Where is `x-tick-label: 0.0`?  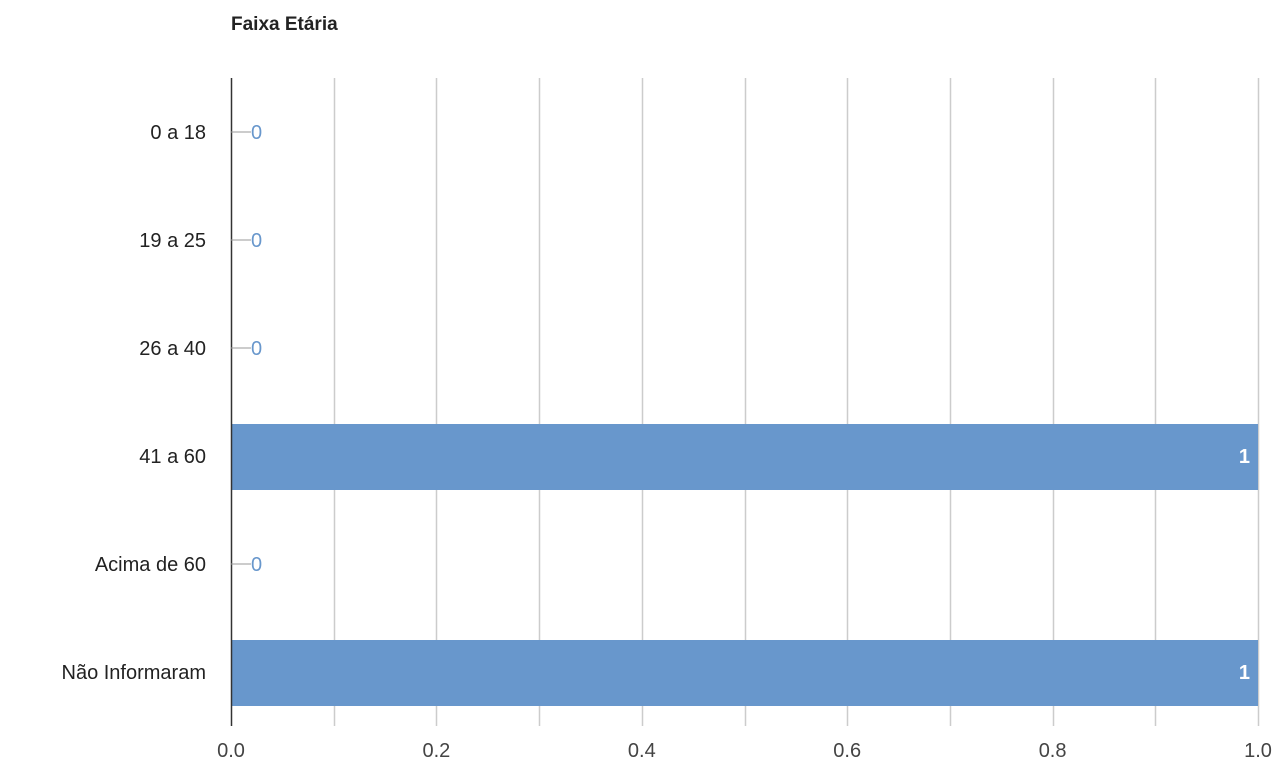
x-tick-label: 0.0 is located at coordinates (231, 751).